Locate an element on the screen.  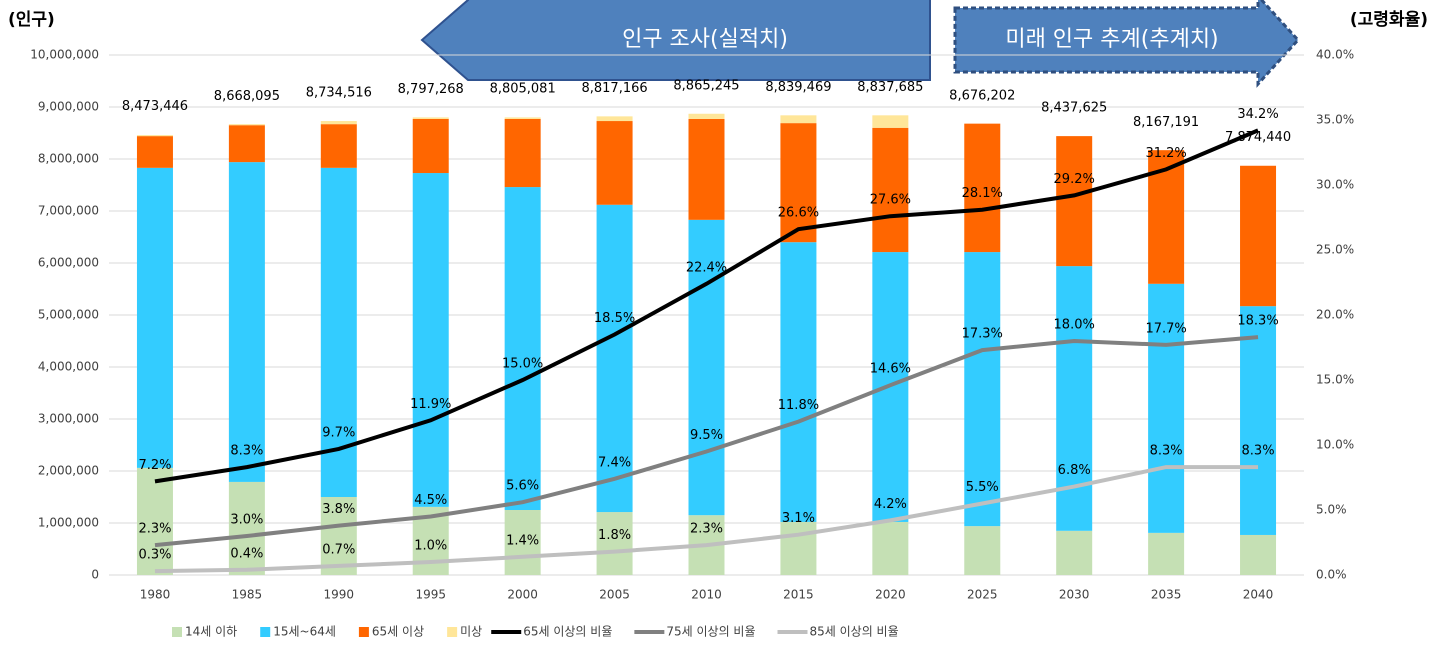
x-tick-label: 2030 is located at coordinates (1074, 595).